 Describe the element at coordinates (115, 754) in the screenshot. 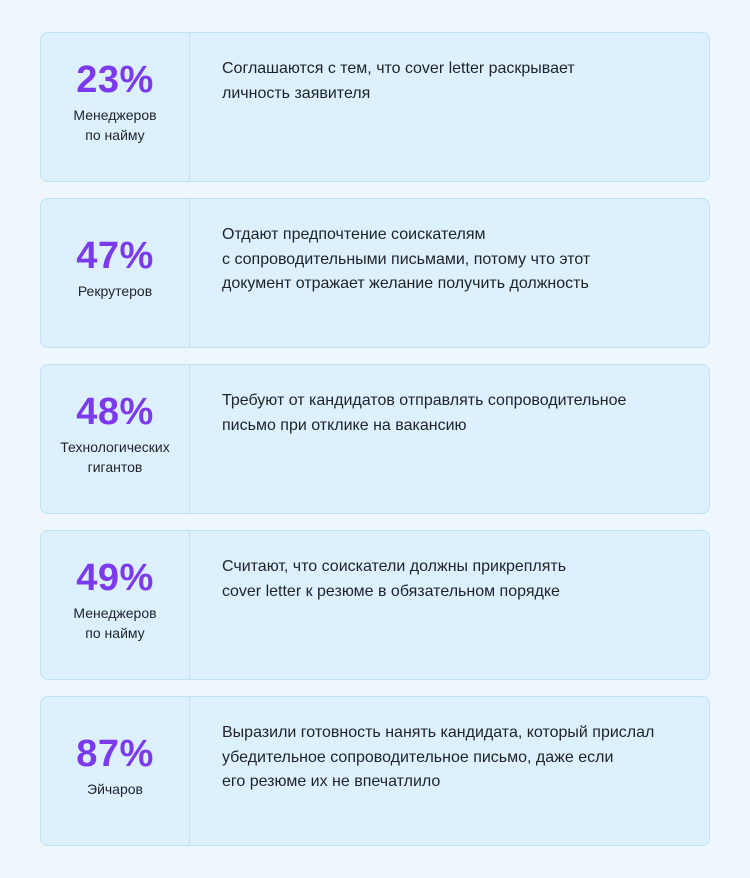

I see `stat-percent: 87%` at that location.